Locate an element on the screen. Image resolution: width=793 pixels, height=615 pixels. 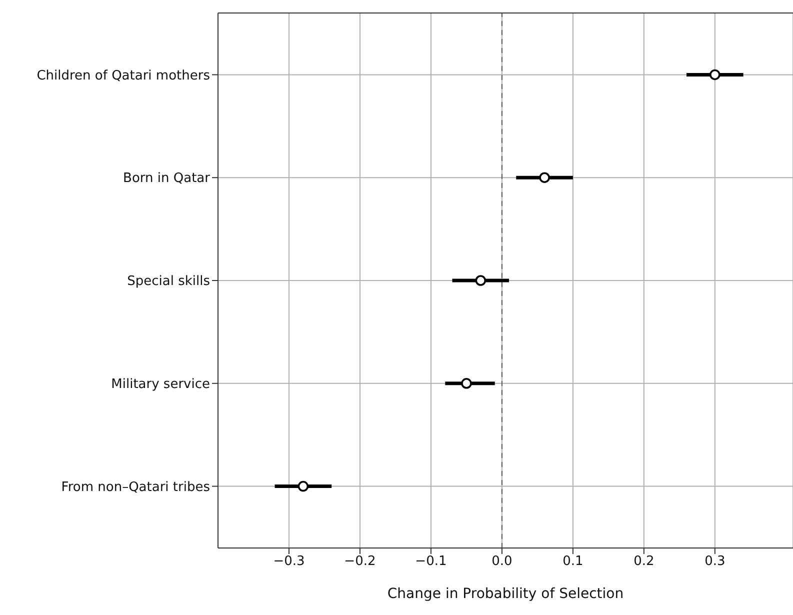
x-tick-label: 0.0 is located at coordinates (502, 562).